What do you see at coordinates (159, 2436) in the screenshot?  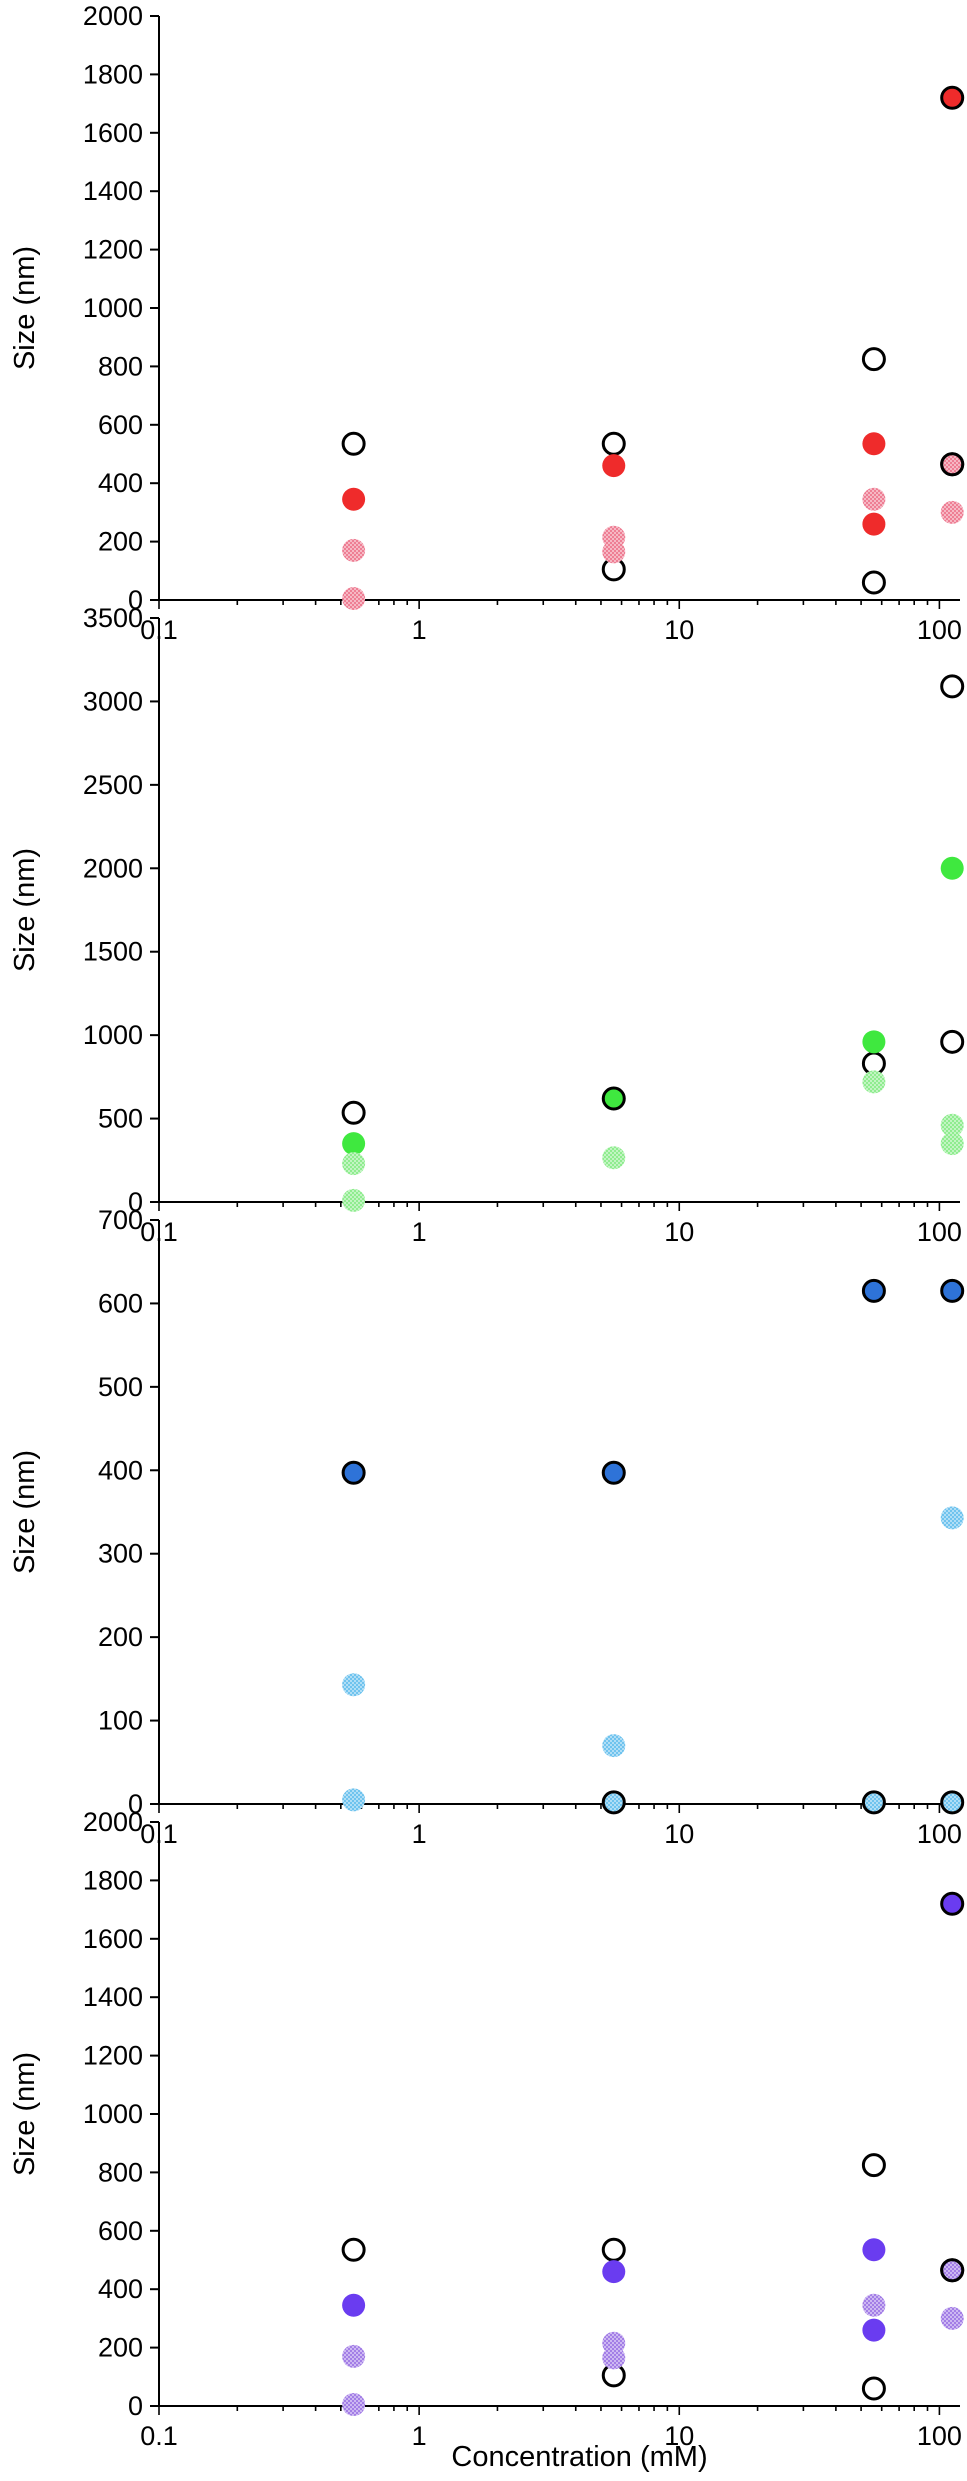 I see `x-tick-label: 0.1` at bounding box center [159, 2436].